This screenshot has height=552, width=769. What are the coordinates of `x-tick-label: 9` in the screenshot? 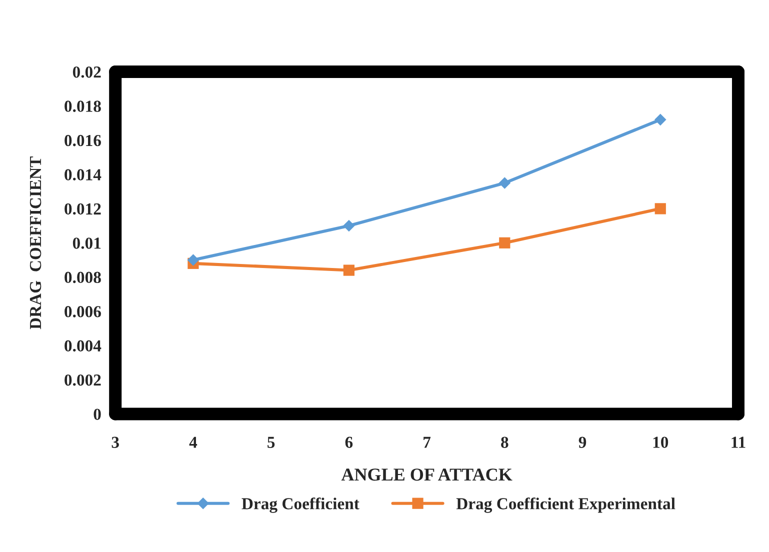 It's located at (582, 442).